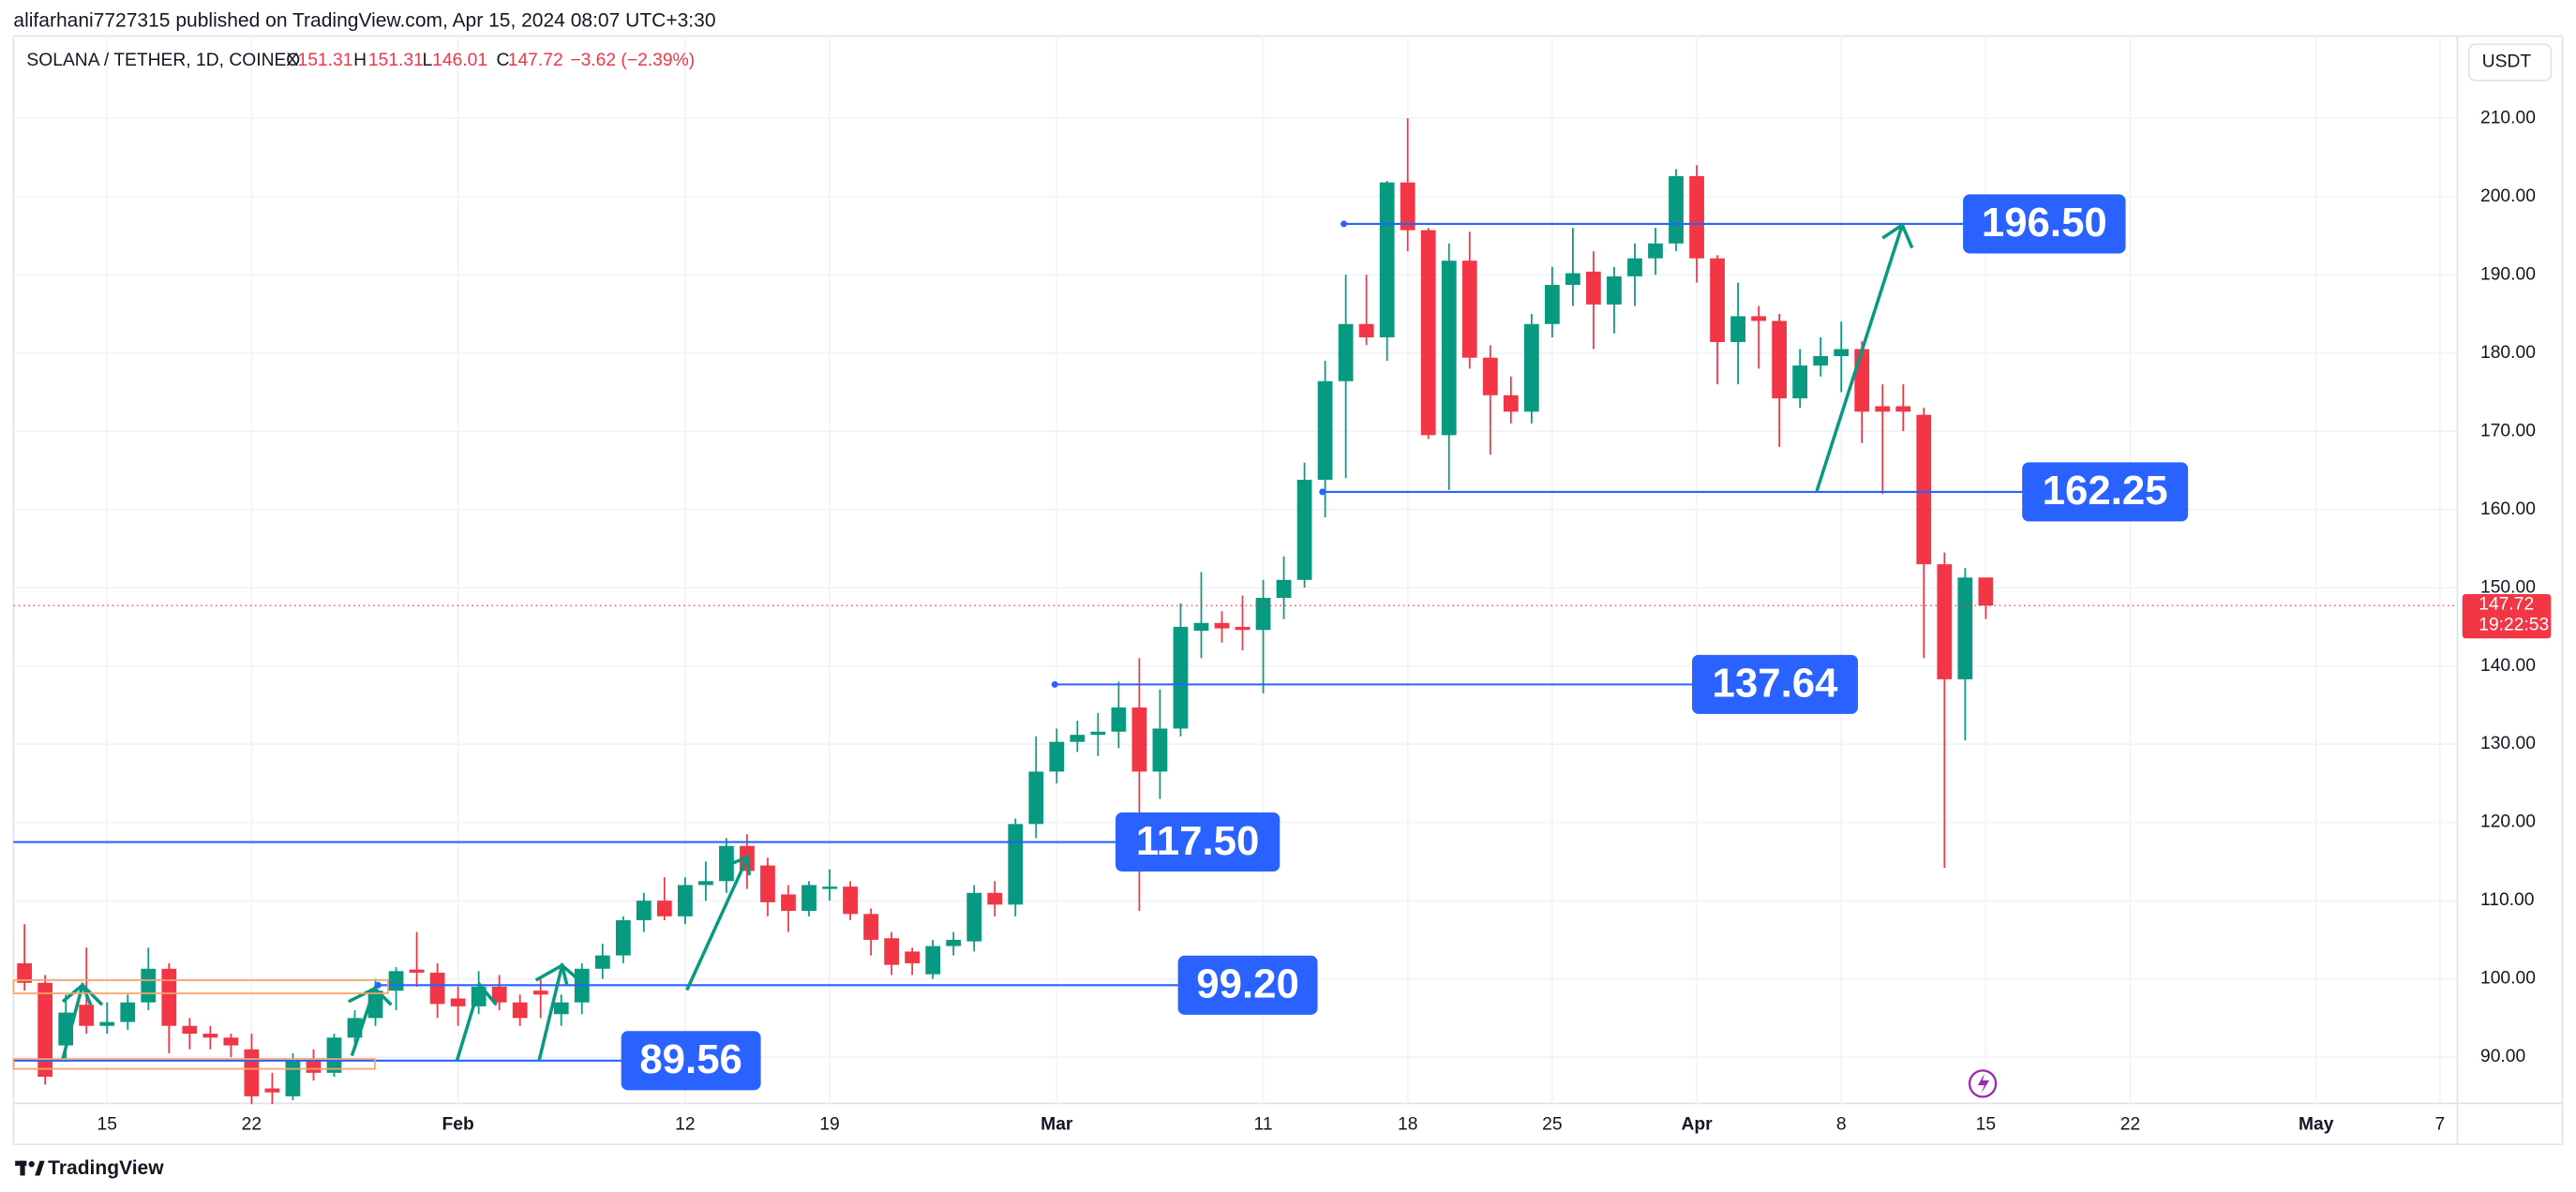 Image resolution: width=2576 pixels, height=1192 pixels. I want to click on x-tick-label: Apr, so click(1697, 1124).